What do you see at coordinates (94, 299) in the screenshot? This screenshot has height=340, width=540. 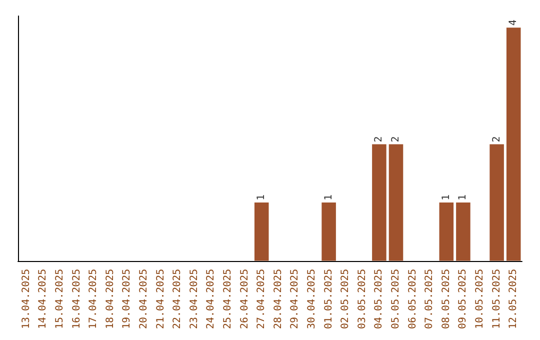 I see `x-tick-label: 17.04.2025` at bounding box center [94, 299].